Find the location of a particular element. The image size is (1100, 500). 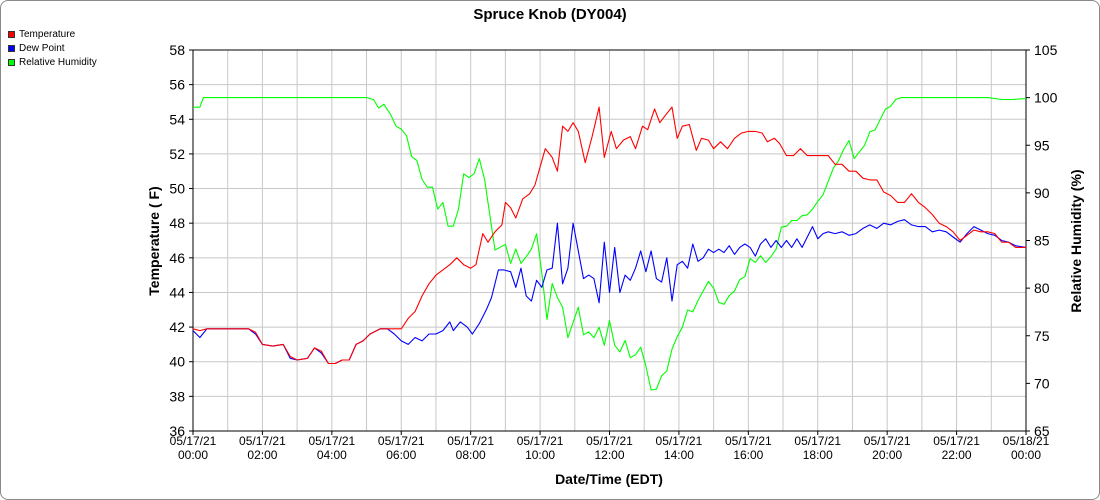

y-tick-label: 52 is located at coordinates (177, 154).